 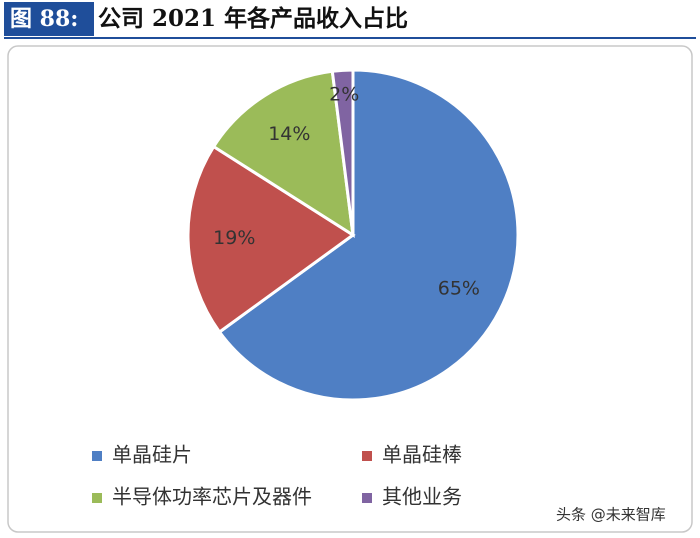 I want to click on data-label: 14%, so click(x=289, y=134).